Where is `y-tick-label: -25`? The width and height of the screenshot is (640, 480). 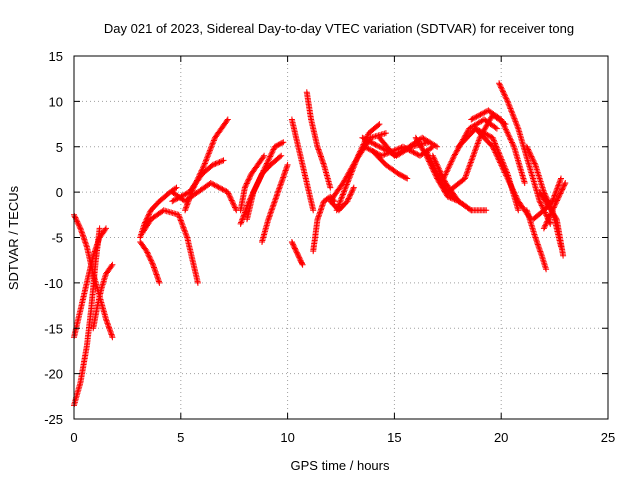
y-tick-label: -25 is located at coordinates (53, 419).